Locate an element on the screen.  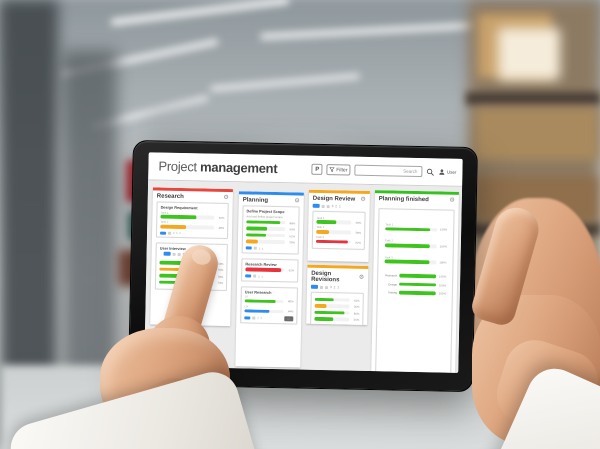
filter-button: Filter is located at coordinates (338, 170).